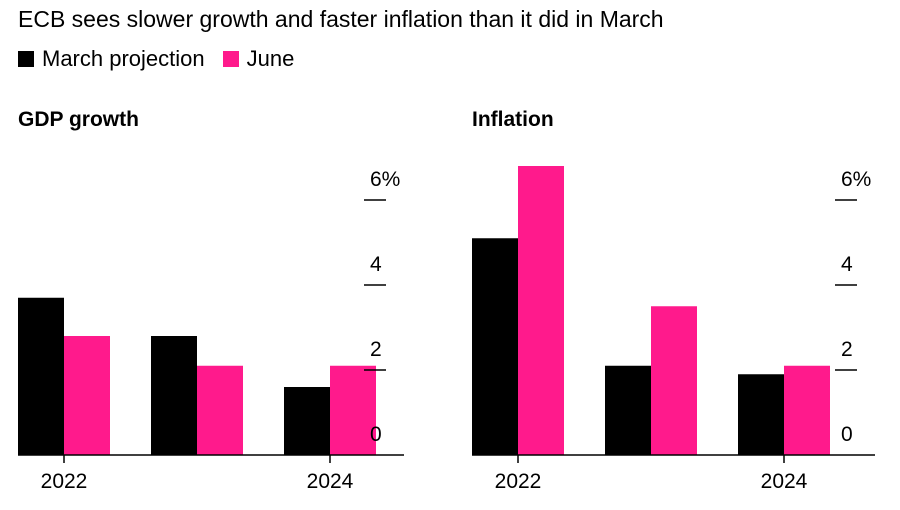 This screenshot has width=900, height=510. I want to click on legend-item-march: March projection, so click(111, 59).